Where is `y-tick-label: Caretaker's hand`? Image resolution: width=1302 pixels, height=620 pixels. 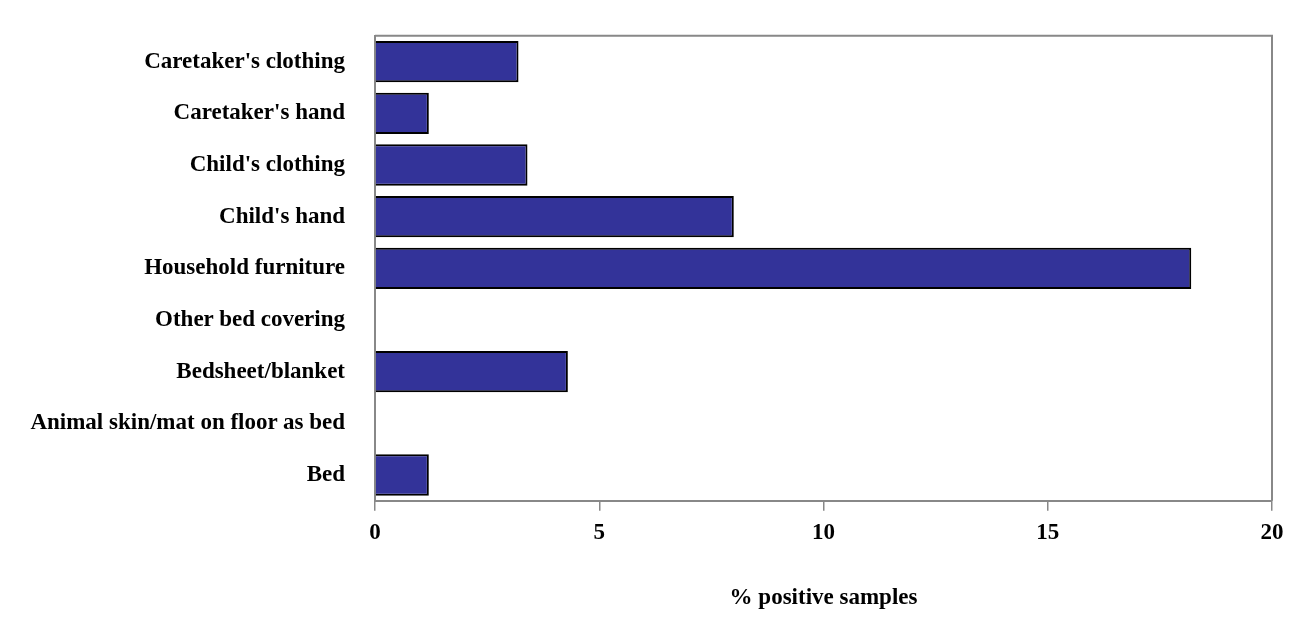
y-tick-label: Caretaker's hand is located at coordinates (259, 112).